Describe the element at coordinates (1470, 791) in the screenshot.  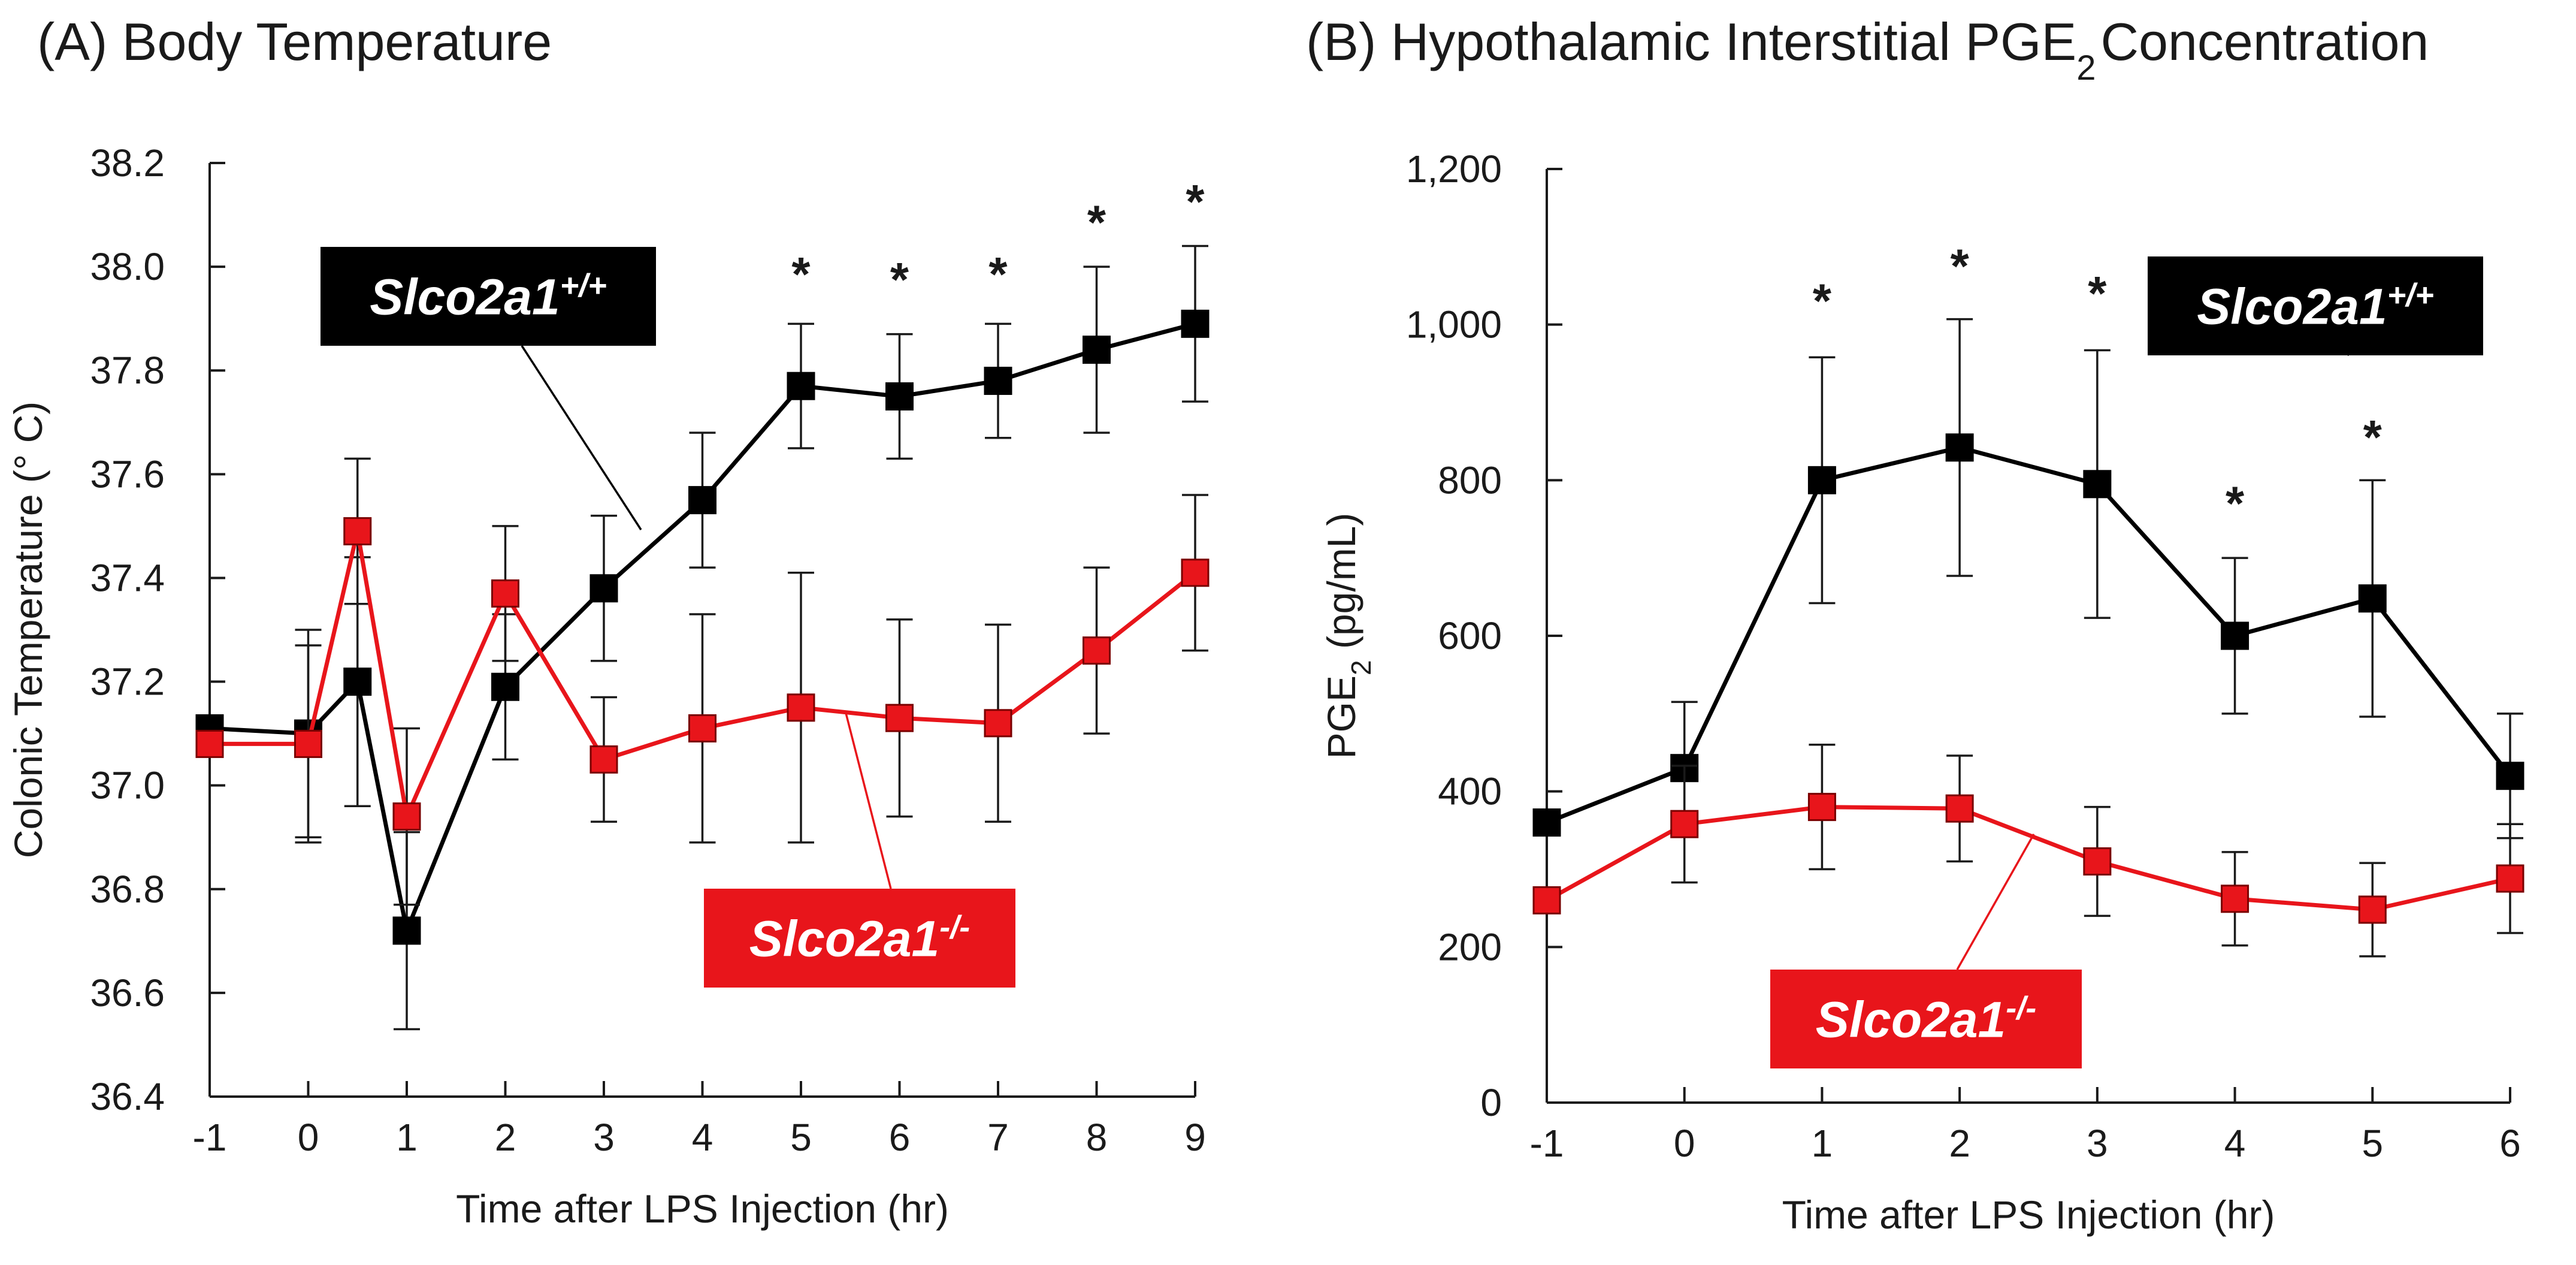
I see `y-tick-label: 400` at that location.